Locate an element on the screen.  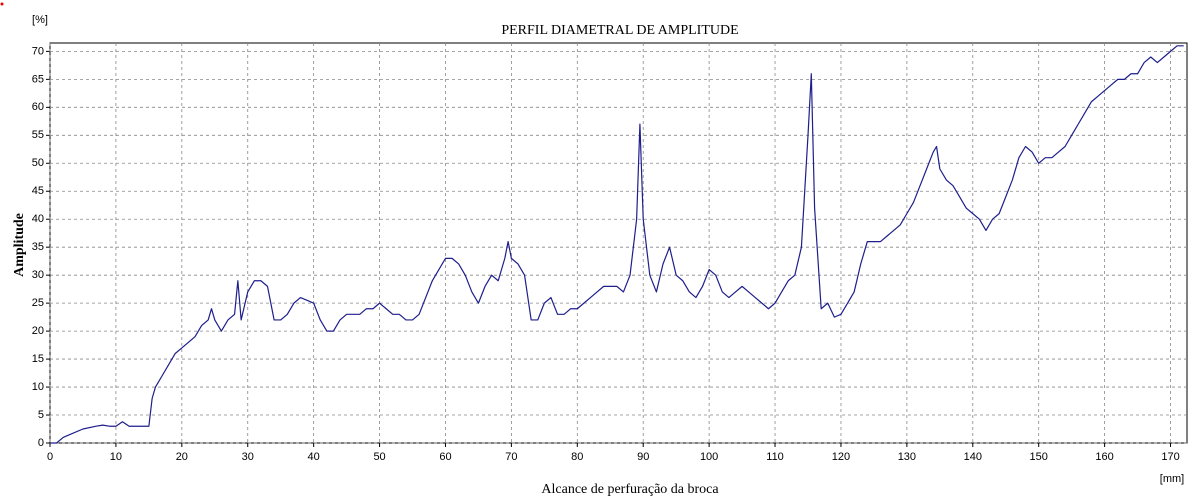
y-unit: [%] is located at coordinates (40, 20).